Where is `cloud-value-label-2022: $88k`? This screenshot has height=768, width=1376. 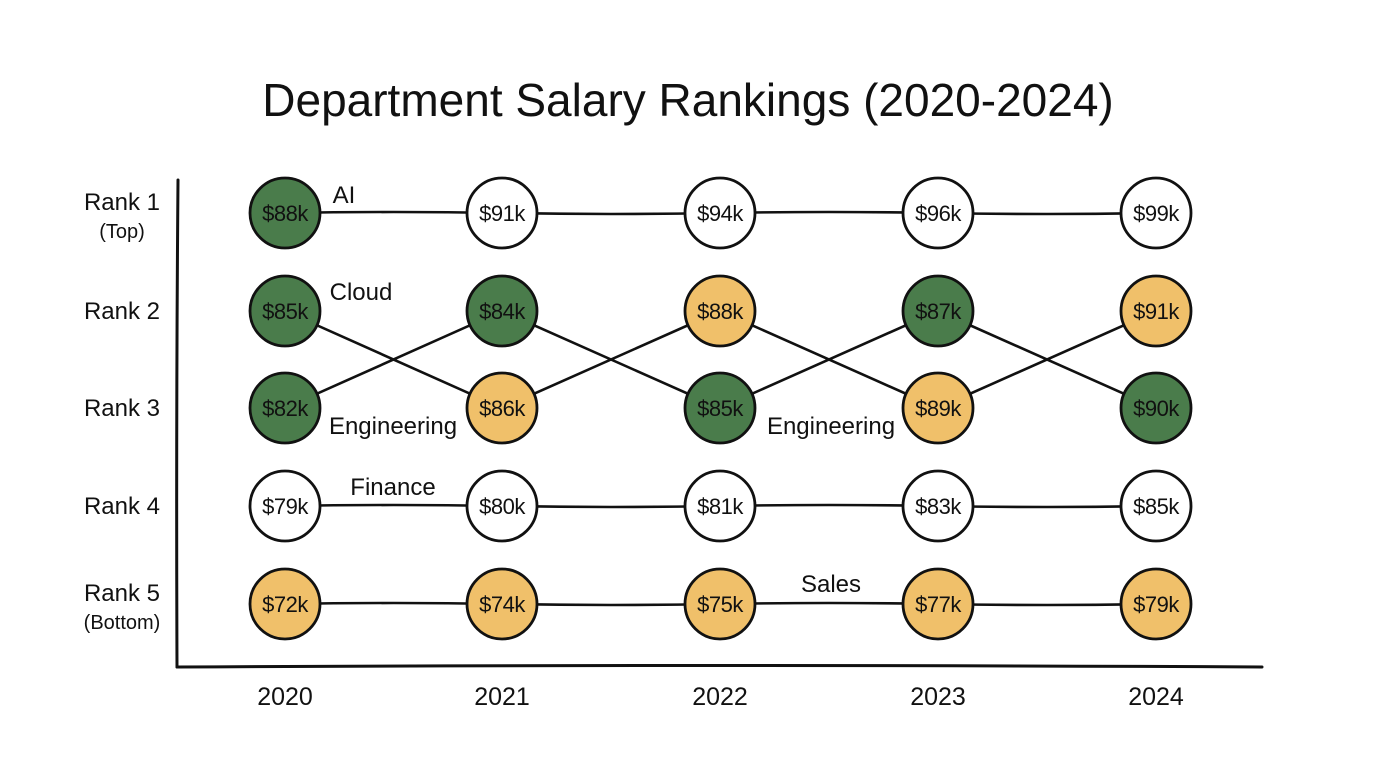 cloud-value-label-2022: $88k is located at coordinates (720, 311).